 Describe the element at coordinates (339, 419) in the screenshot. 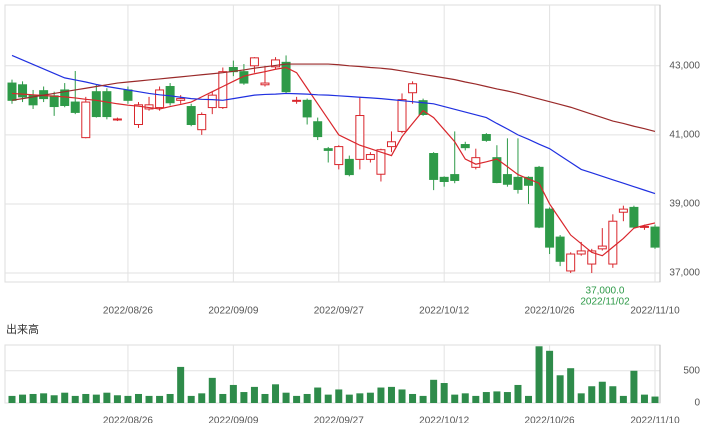

I see `x-tick-label: 2022/09/27` at that location.